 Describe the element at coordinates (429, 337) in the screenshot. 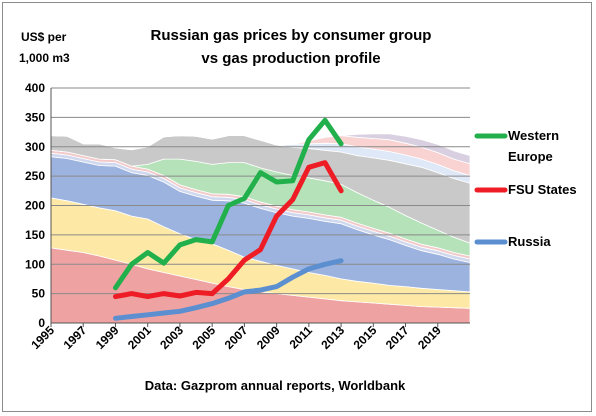

I see `x-tick-label: 2019` at that location.